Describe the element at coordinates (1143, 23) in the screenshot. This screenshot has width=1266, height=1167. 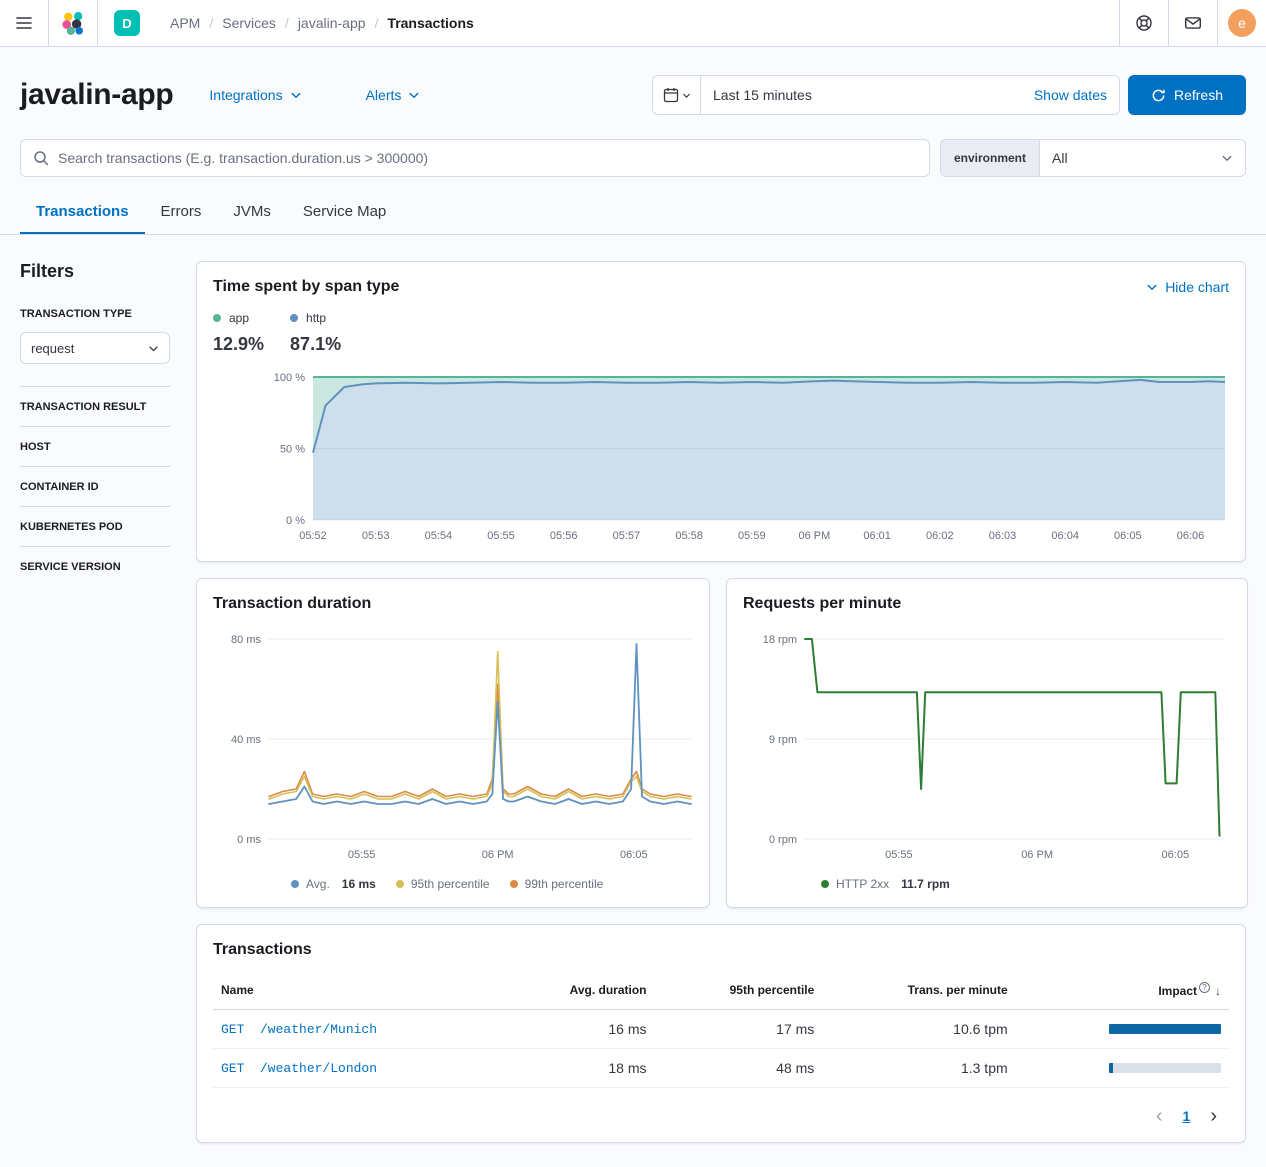
I see `help-button` at that location.